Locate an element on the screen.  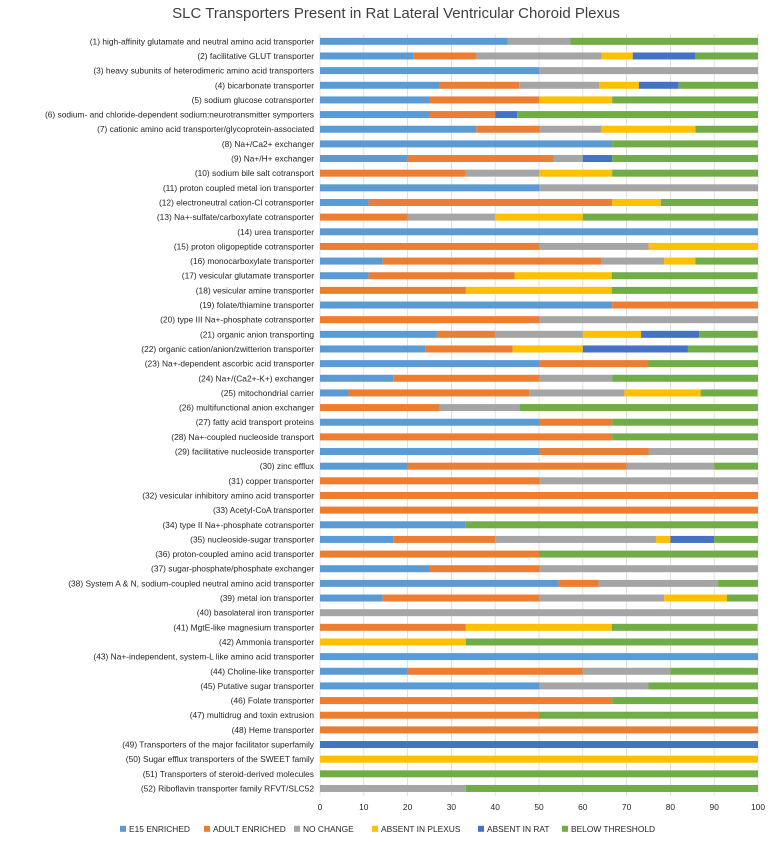
category-label: (15) proton oligopeptide cotransporter is located at coordinates (244, 246).